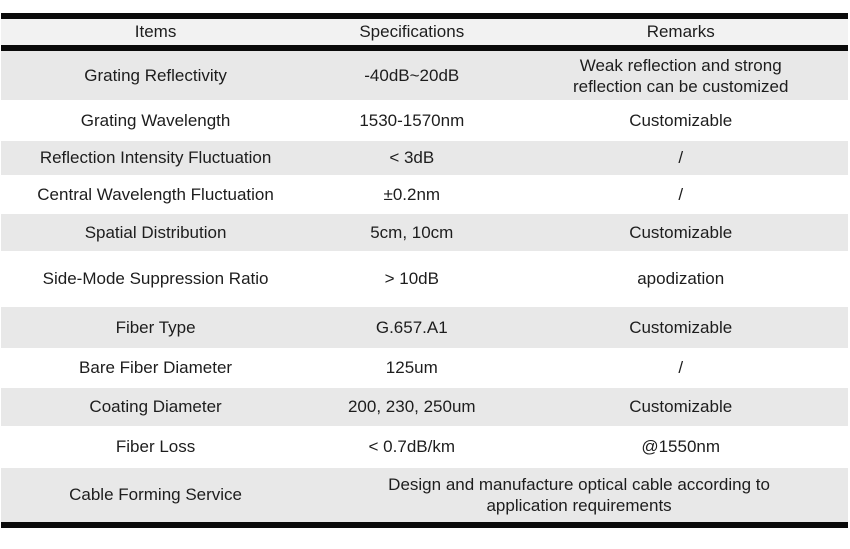  Describe the element at coordinates (412, 35) in the screenshot. I see `col-header-specifications: Specifications` at that location.